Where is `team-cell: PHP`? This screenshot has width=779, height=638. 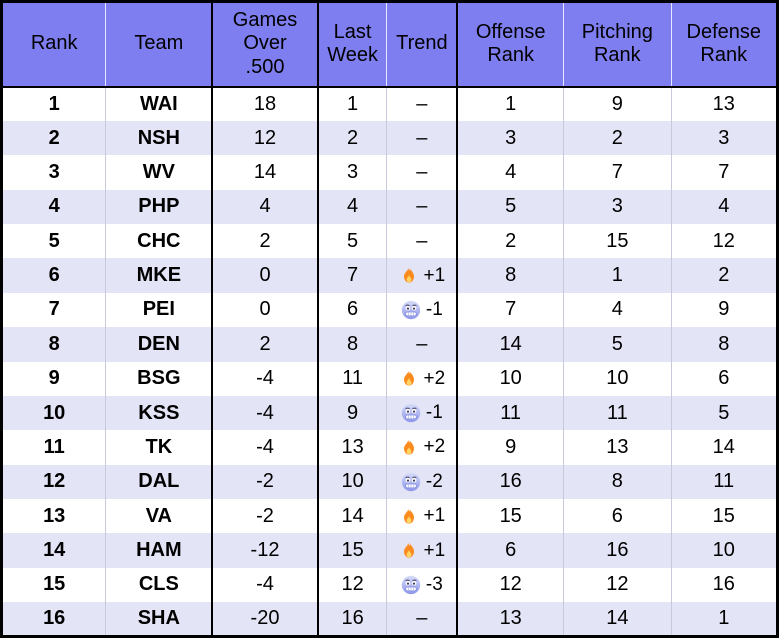
team-cell: PHP is located at coordinates (159, 206).